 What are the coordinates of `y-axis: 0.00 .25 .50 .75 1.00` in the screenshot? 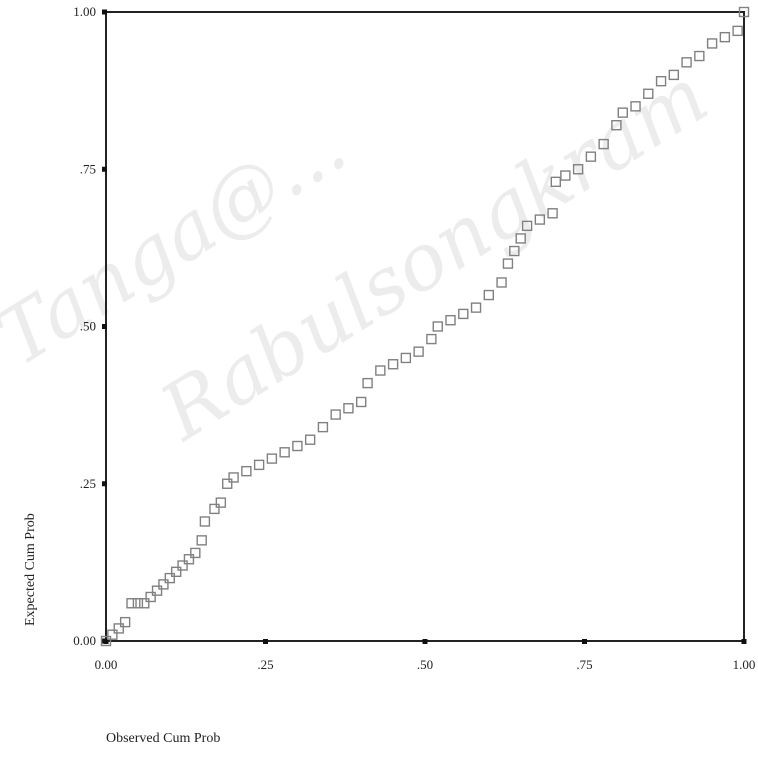 It's located at (90, 326).